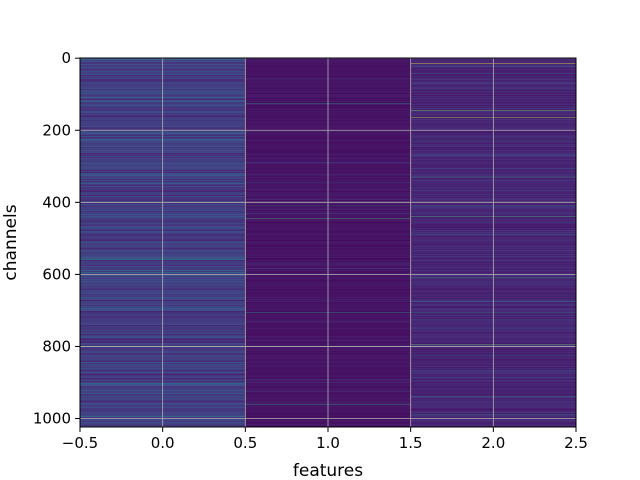 The image size is (640, 480). What do you see at coordinates (56, 238) in the screenshot?
I see `y-axis: 0 200 400 600 800 1000` at bounding box center [56, 238].